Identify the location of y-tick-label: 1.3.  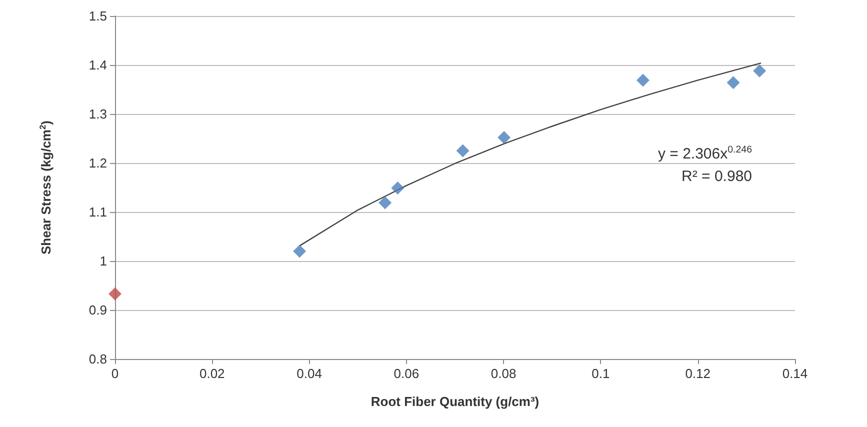
(97, 114).